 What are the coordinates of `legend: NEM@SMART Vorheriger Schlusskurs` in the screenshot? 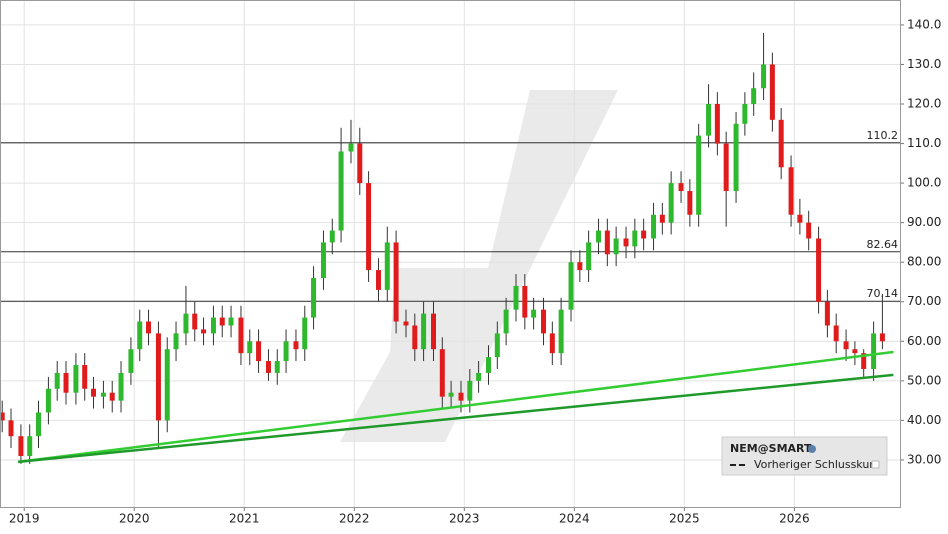 It's located at (804, 456).